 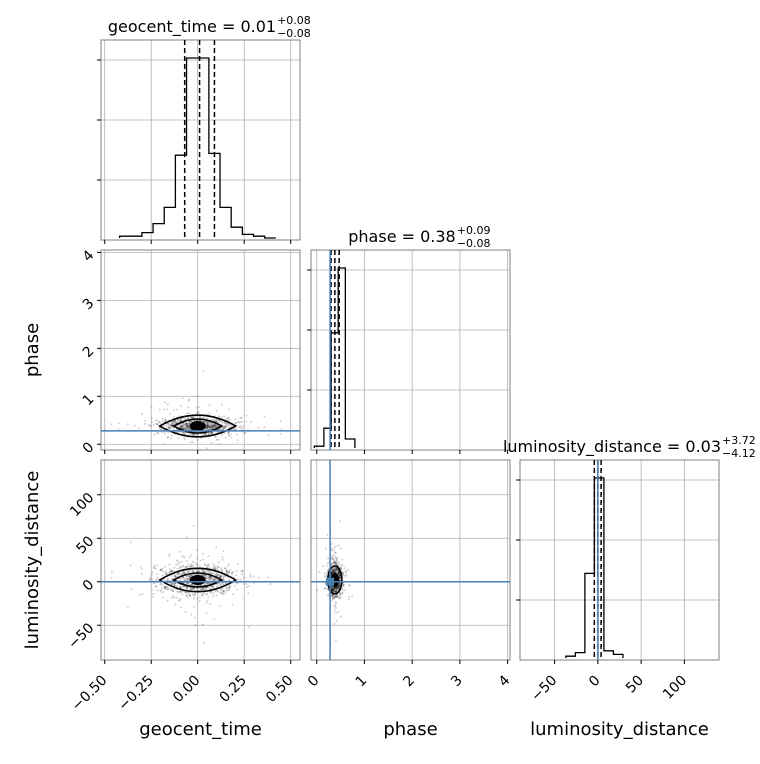 I want to click on title-lower-error: −0.08, so click(x=294, y=33).